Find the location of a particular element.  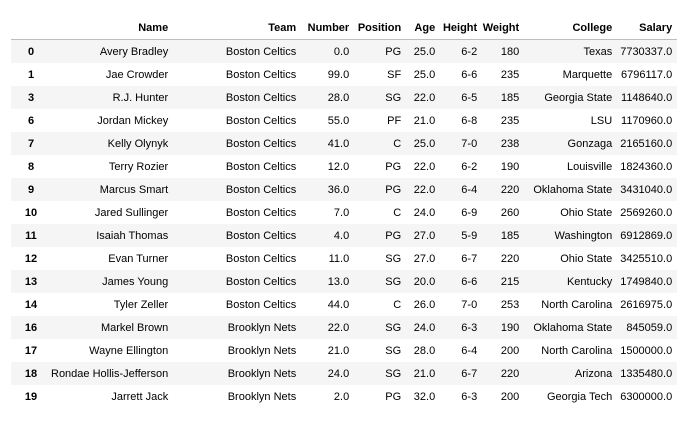

table-cell: 190 is located at coordinates (510, 327).